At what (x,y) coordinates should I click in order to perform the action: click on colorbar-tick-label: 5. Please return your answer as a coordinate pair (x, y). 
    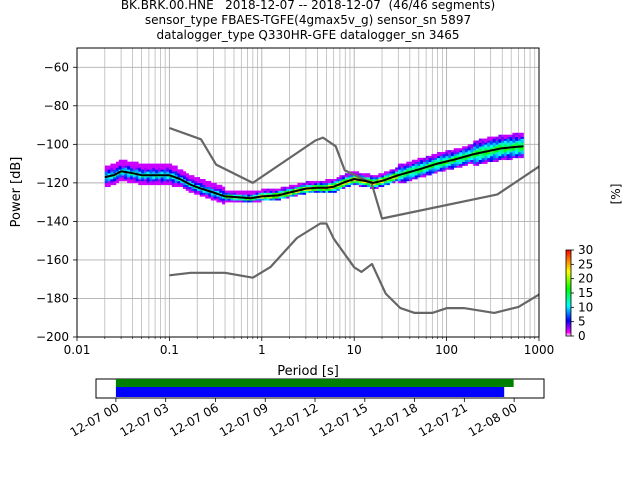
    Looking at the image, I should click on (582, 322).